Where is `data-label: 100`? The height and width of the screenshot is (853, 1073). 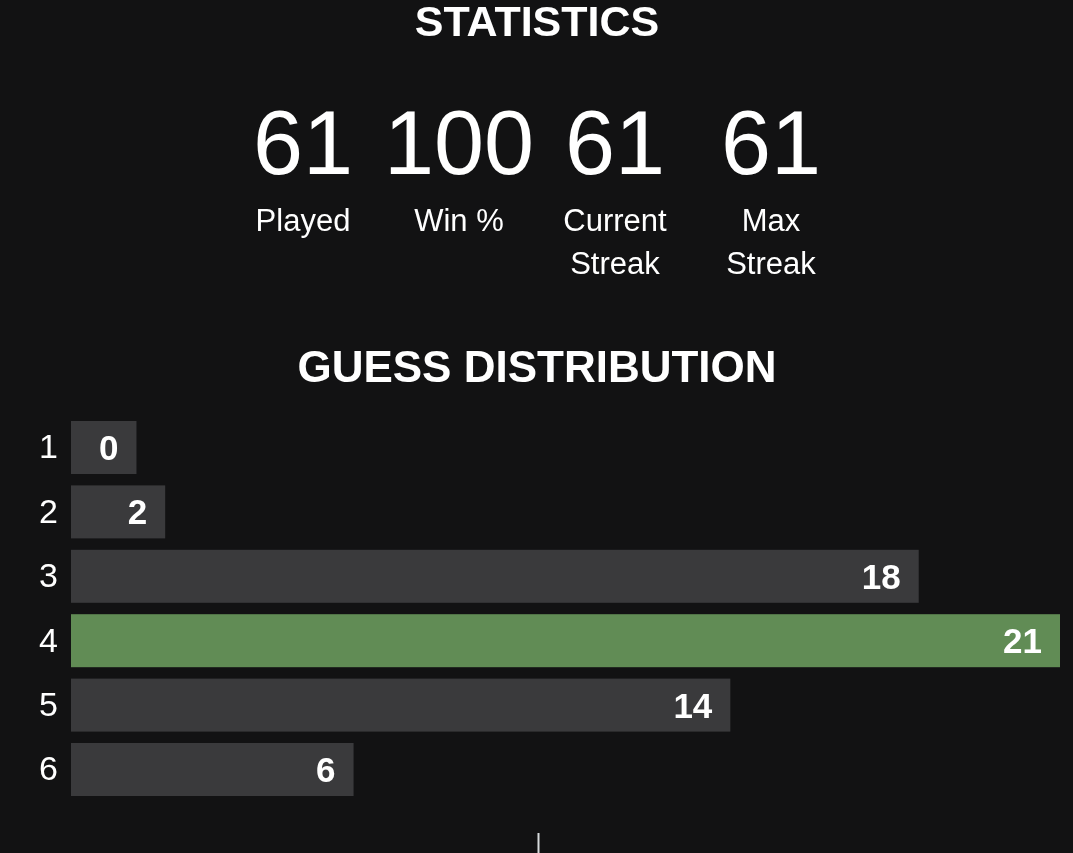
data-label: 100 is located at coordinates (459, 143).